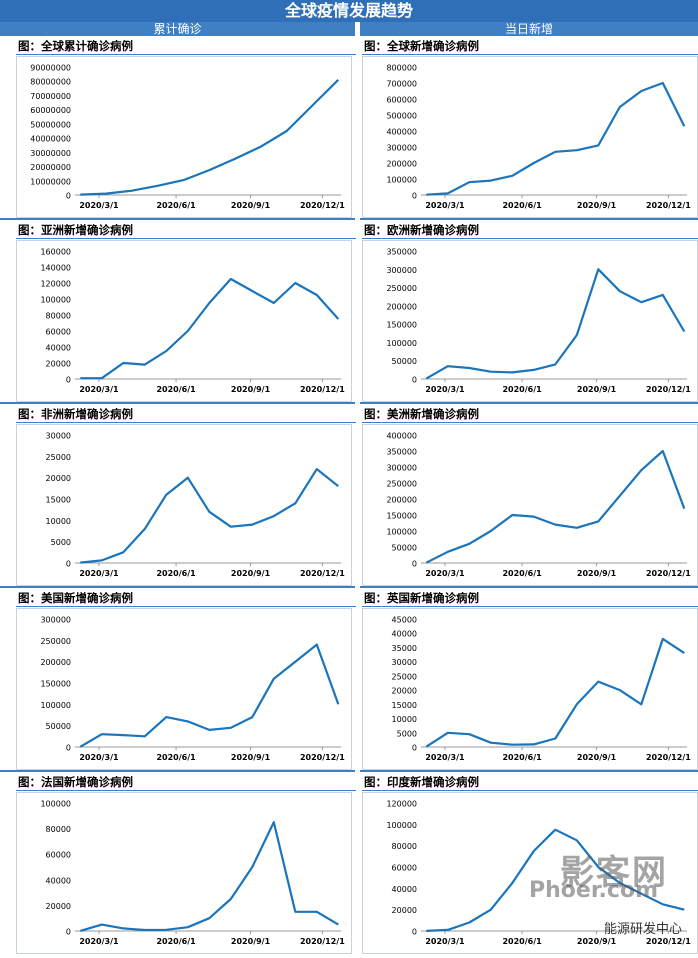  I want to click on y-tick-label: 250000, so click(401, 484).